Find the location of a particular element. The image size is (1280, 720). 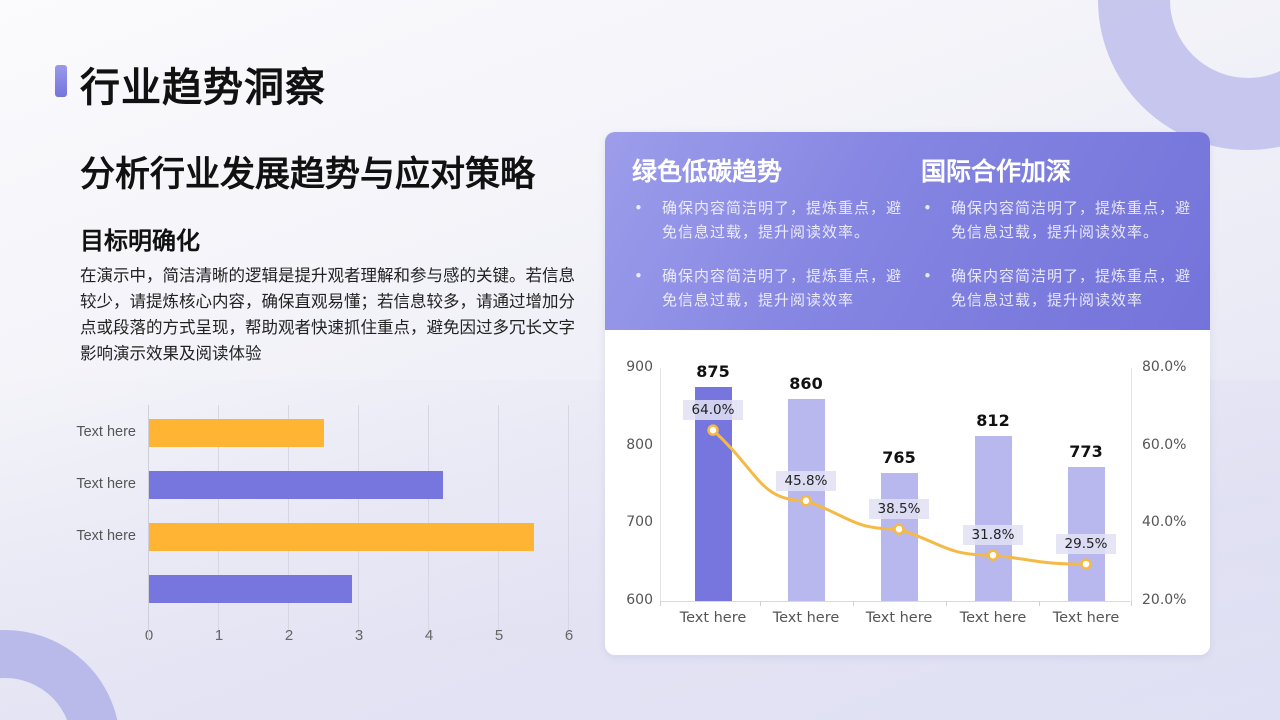

column-title: 国际合作加深 is located at coordinates (996, 171).